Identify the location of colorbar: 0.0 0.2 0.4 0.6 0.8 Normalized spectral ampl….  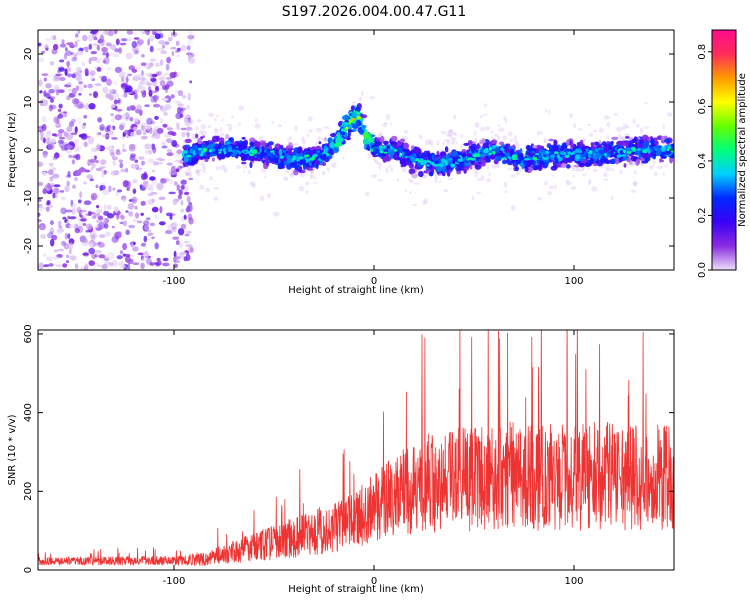
(722, 153).